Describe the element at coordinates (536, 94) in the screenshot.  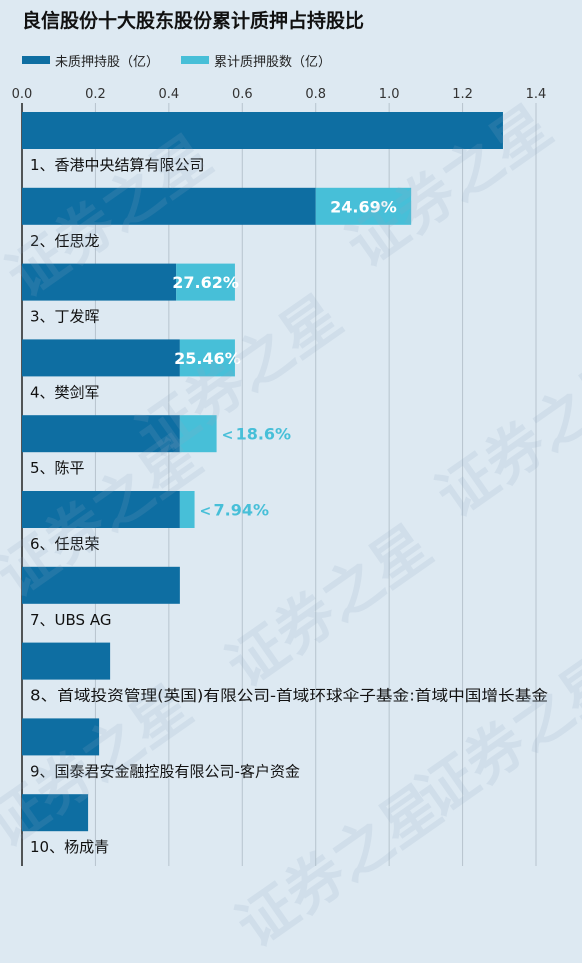
I see `x-tick-label: 1.4` at that location.